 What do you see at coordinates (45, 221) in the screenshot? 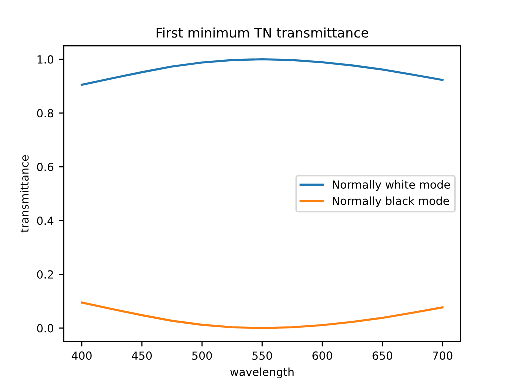
I see `y-tick-label: 0.4` at bounding box center [45, 221].